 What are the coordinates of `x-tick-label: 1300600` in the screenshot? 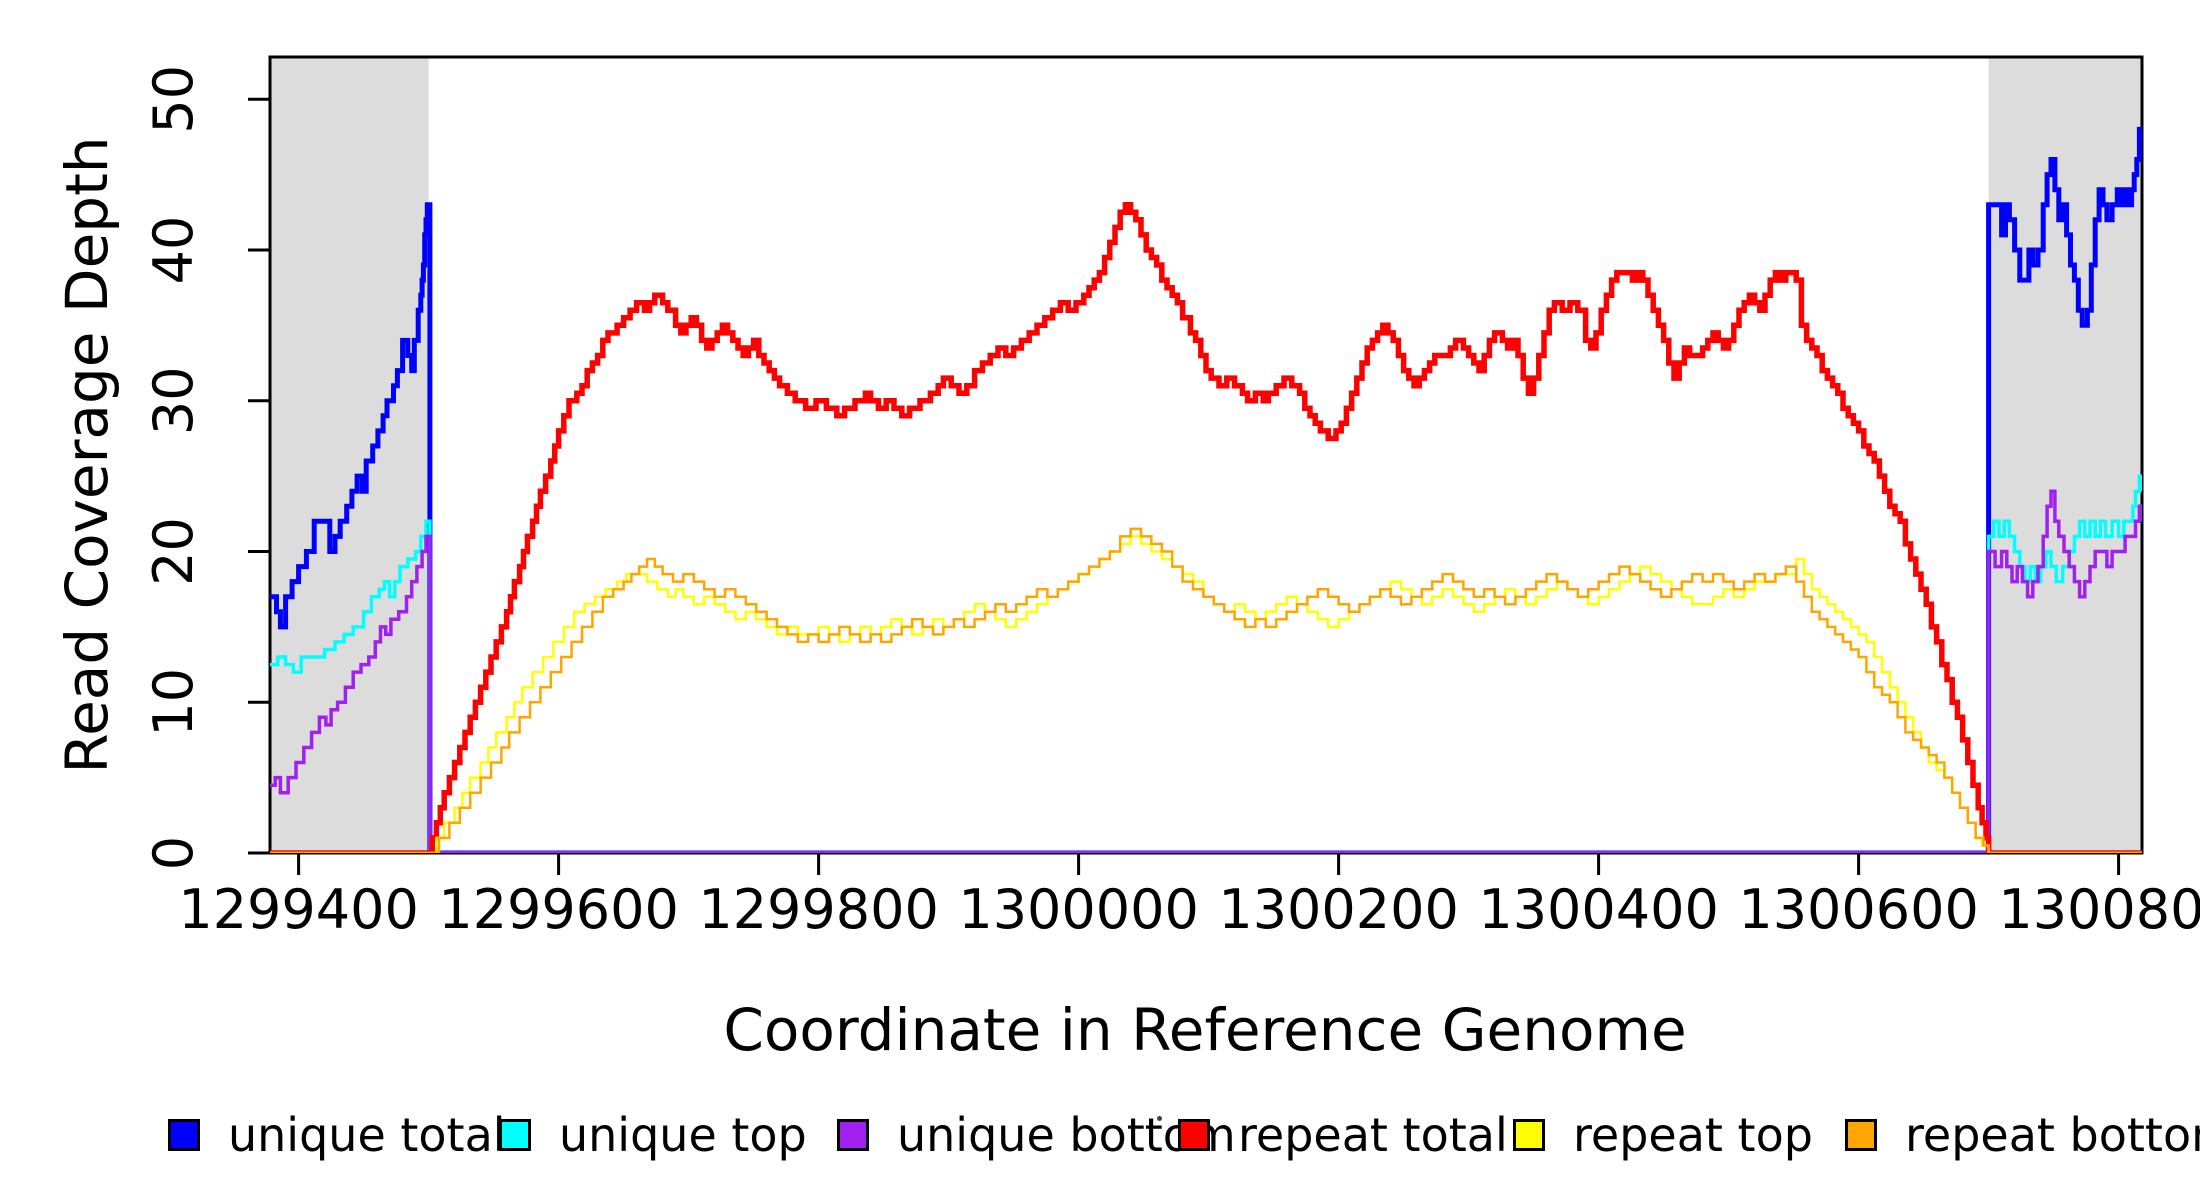 It's located at (1858, 909).